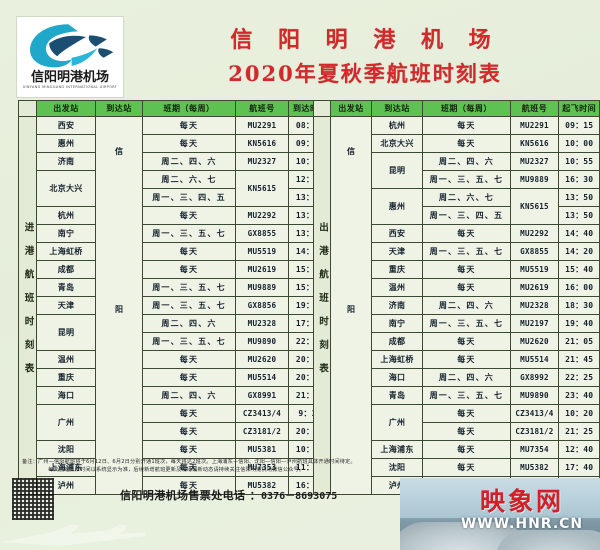 The height and width of the screenshot is (550, 600). I want to click on arrivals-col-week: 班期（每周）, so click(189, 108).